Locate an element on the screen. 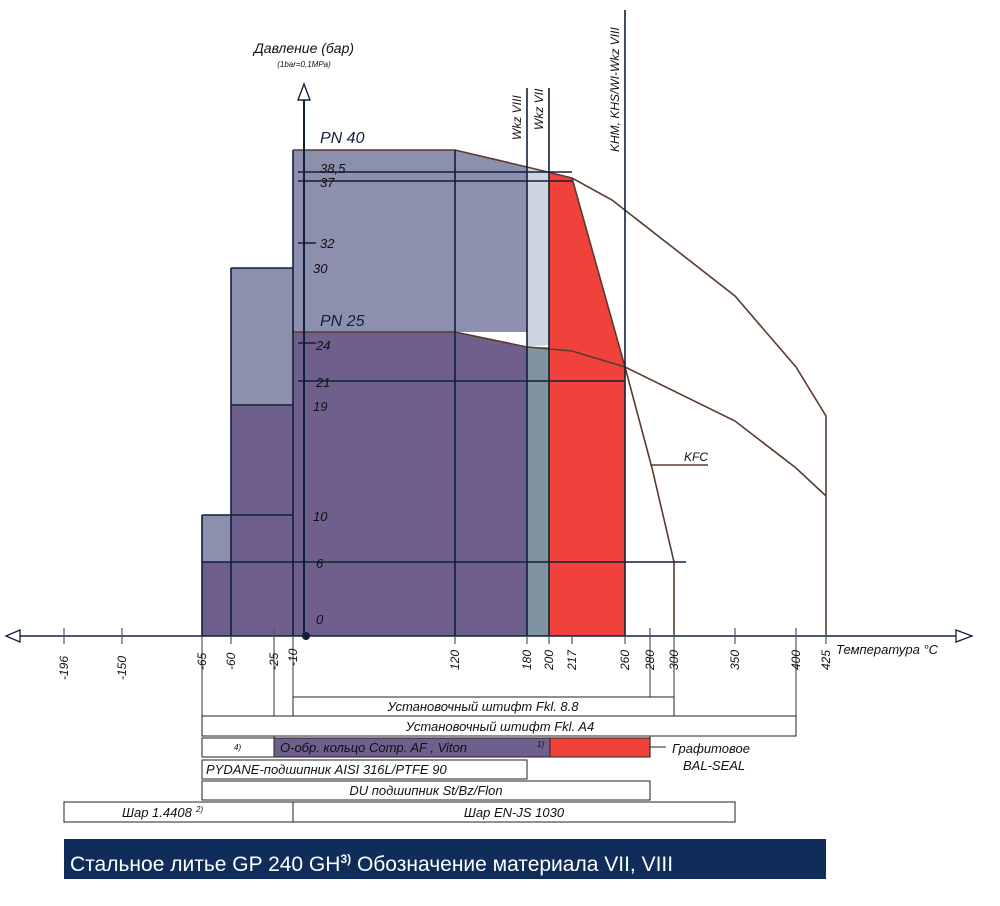 This screenshot has width=1000, height=906. y-tick-label: 19 is located at coordinates (320, 406).